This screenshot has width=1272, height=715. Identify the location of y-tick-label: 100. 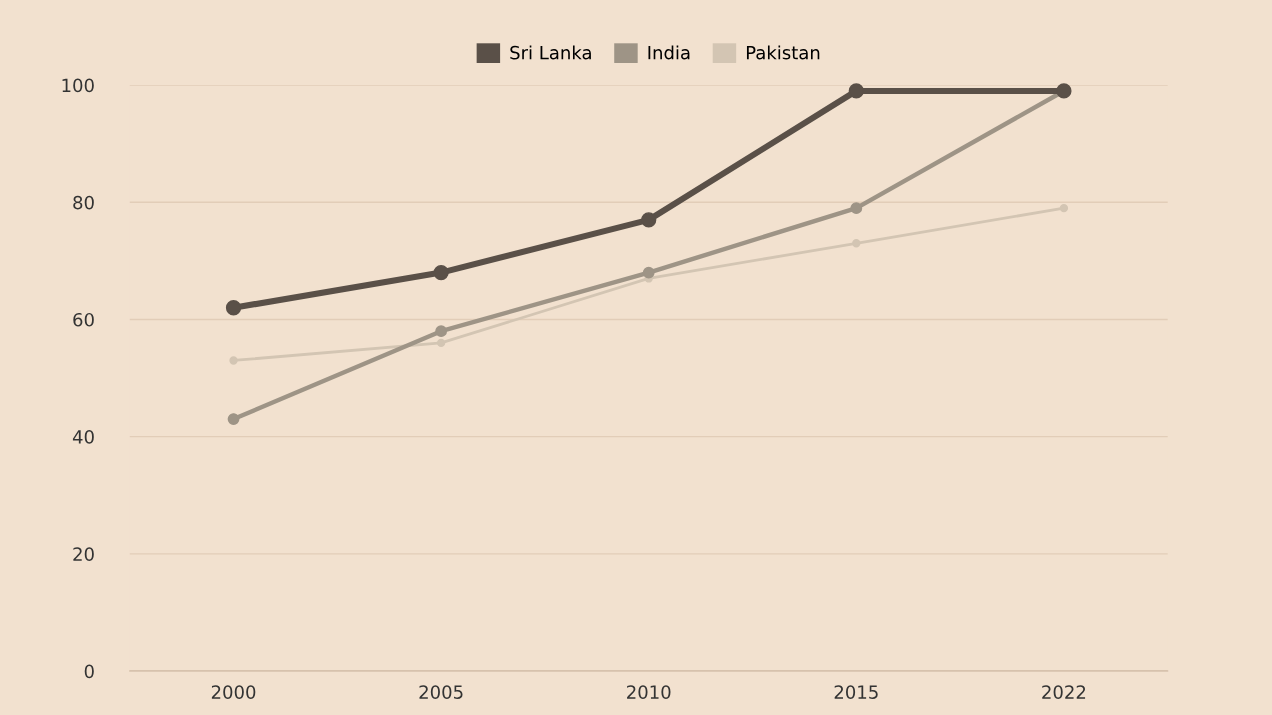
(78, 85).